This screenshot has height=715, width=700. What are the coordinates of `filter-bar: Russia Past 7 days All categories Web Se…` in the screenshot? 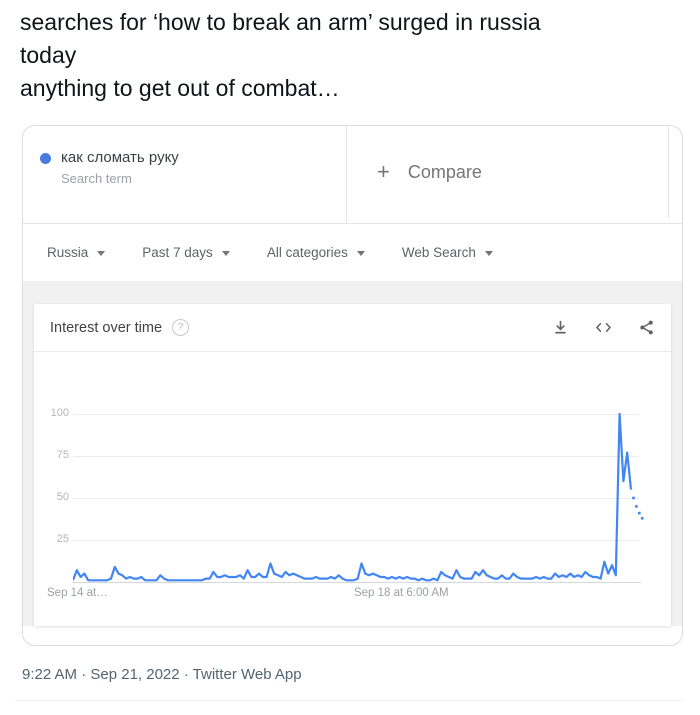 It's located at (352, 253).